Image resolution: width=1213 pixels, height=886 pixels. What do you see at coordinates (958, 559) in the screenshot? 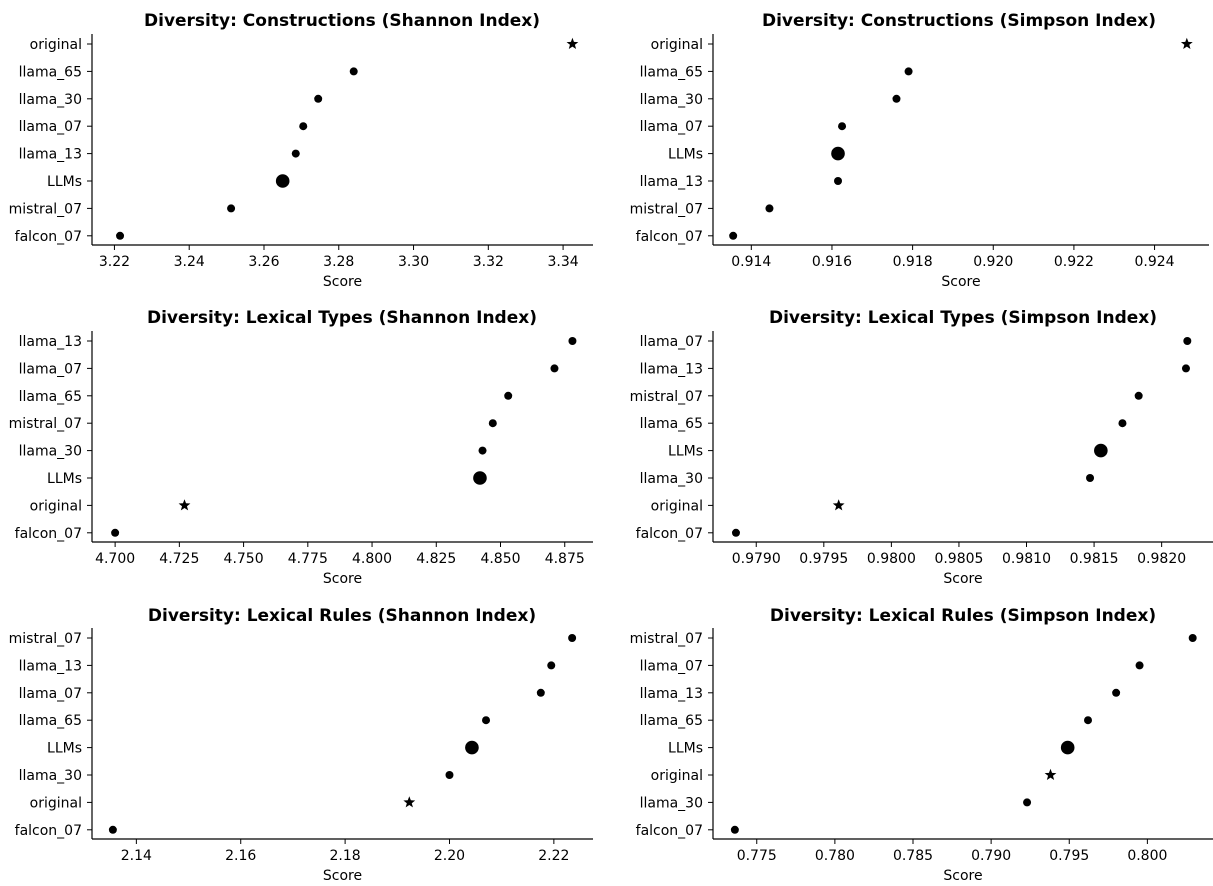
I see `x-tick-label: 0.9805` at bounding box center [958, 559].